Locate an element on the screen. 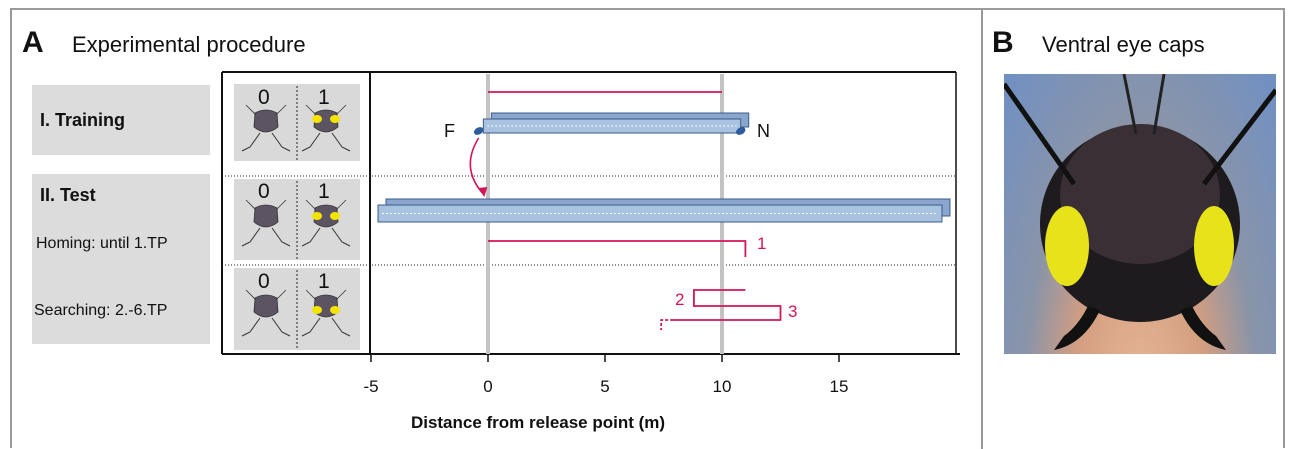 The height and width of the screenshot is (449, 1293). x-tick-label: -5 is located at coordinates (370, 386).